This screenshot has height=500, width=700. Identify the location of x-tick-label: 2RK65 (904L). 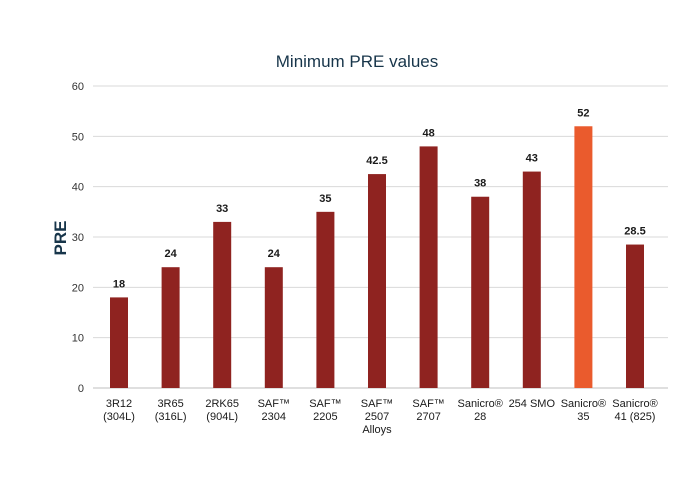
(222, 410).